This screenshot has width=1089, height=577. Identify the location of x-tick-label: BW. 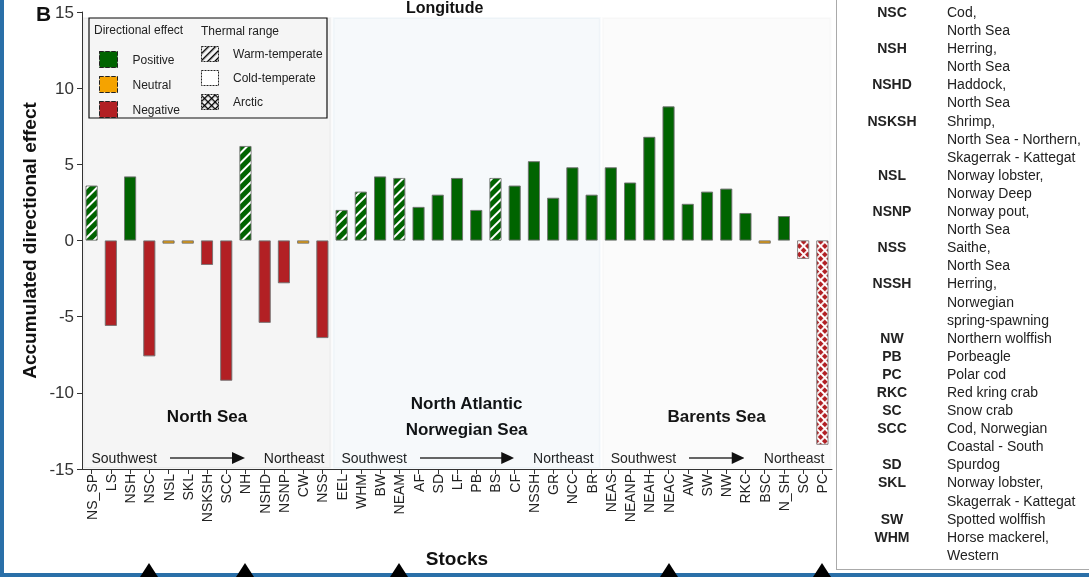
(380, 485).